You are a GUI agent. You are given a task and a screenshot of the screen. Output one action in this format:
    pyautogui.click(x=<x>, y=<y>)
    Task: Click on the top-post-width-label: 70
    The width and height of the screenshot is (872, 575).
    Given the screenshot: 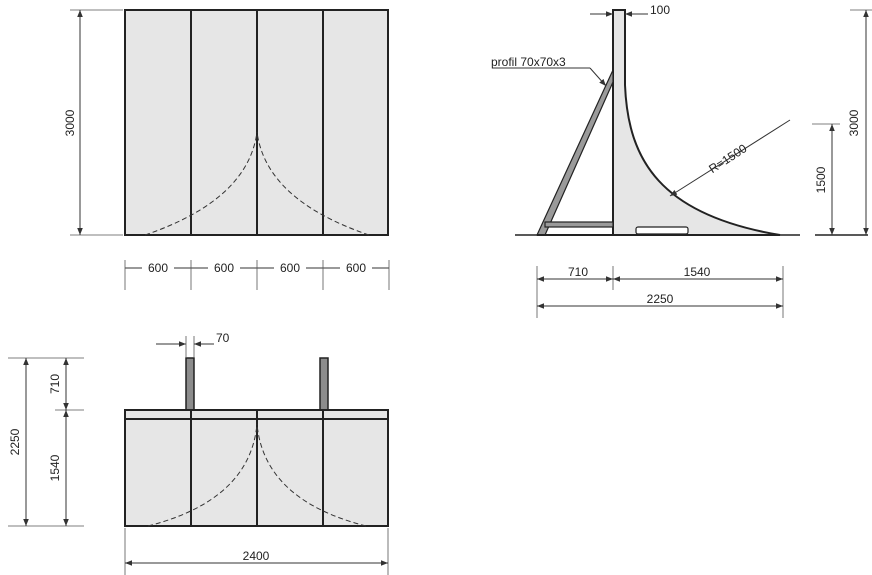 What is the action you would take?
    pyautogui.click(x=223, y=338)
    